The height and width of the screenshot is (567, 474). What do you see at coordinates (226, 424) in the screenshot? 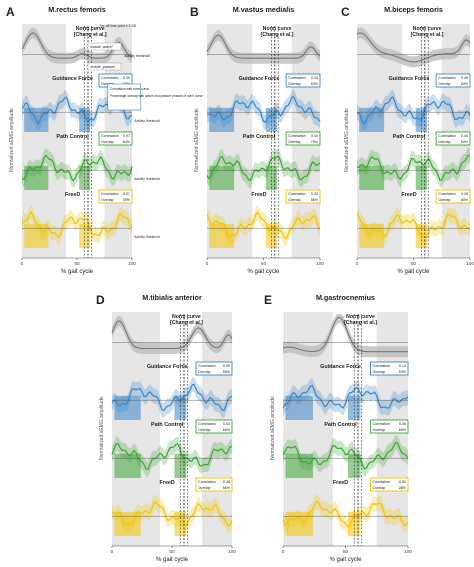
I see `correlation-value: 0.53` at bounding box center [226, 424].